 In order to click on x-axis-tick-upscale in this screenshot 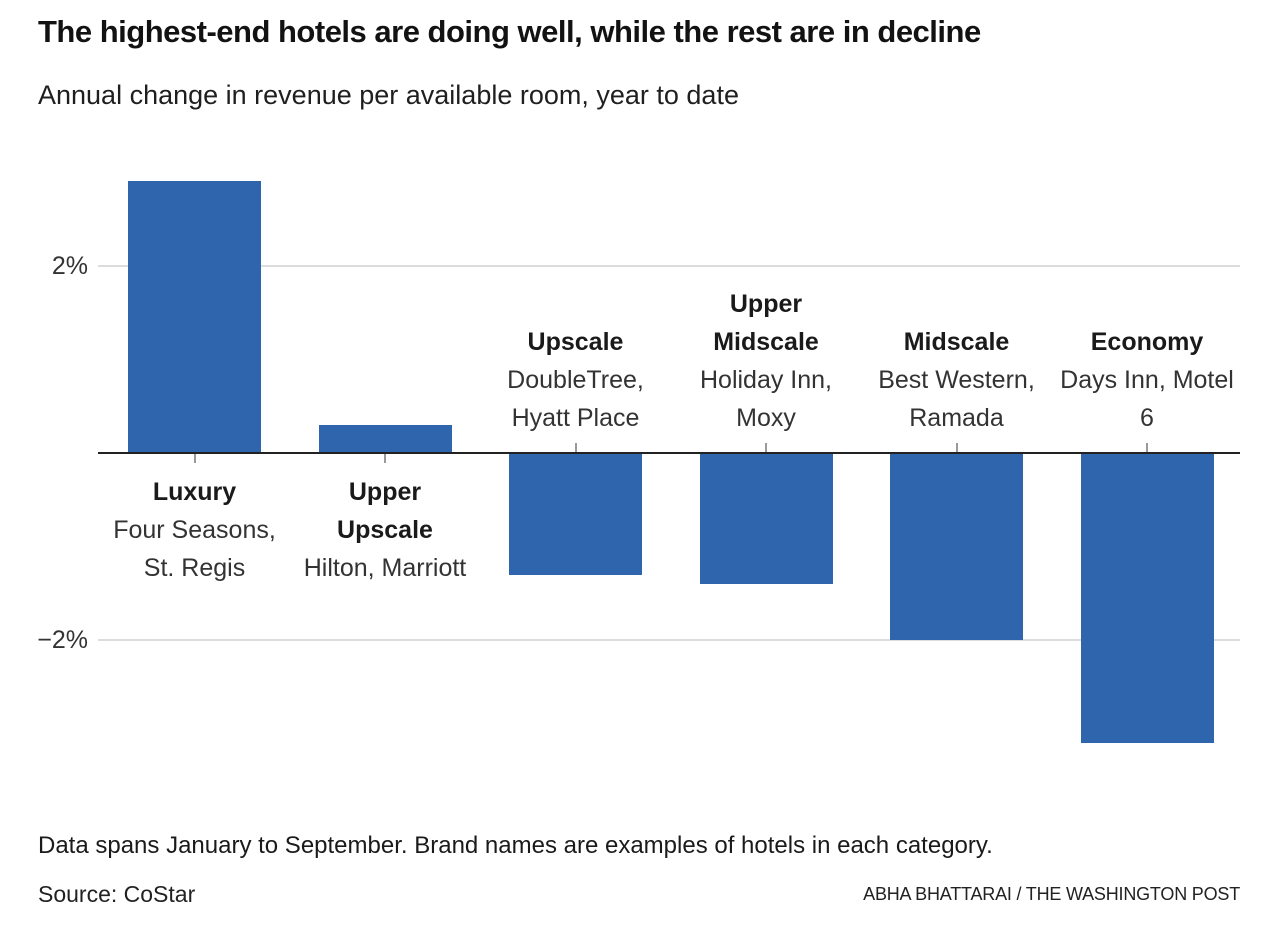, I will do `click(575, 447)`.